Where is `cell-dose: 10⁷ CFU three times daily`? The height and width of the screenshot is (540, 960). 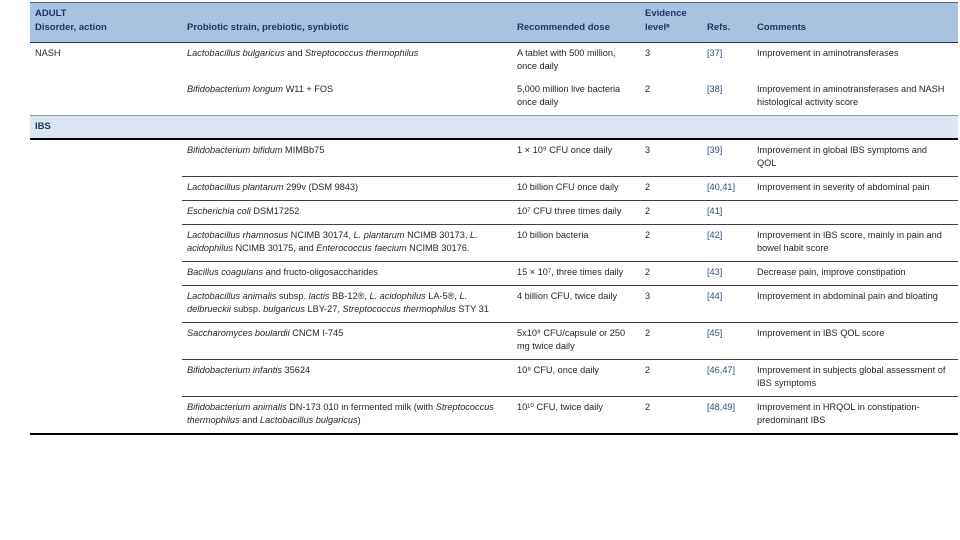
cell-dose: 10⁷ CFU three times daily is located at coordinates (576, 212).